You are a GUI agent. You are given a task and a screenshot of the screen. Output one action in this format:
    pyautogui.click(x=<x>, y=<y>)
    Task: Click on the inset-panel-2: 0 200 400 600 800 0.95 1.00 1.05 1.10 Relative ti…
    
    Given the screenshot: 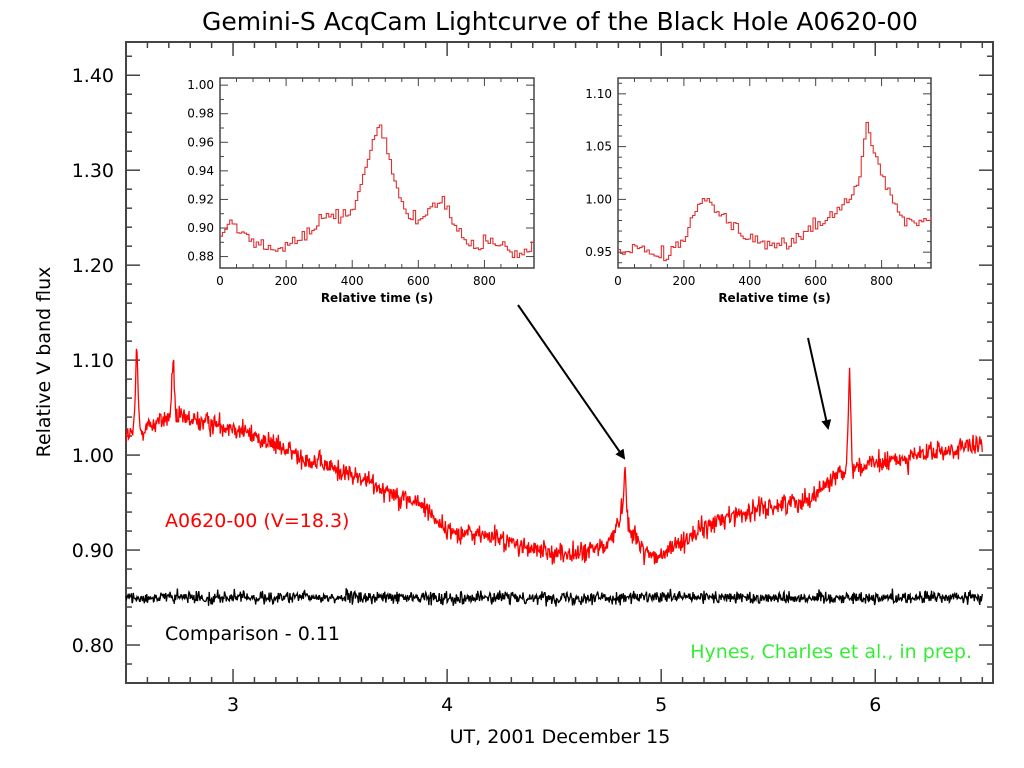 What is the action you would take?
    pyautogui.click(x=758, y=191)
    